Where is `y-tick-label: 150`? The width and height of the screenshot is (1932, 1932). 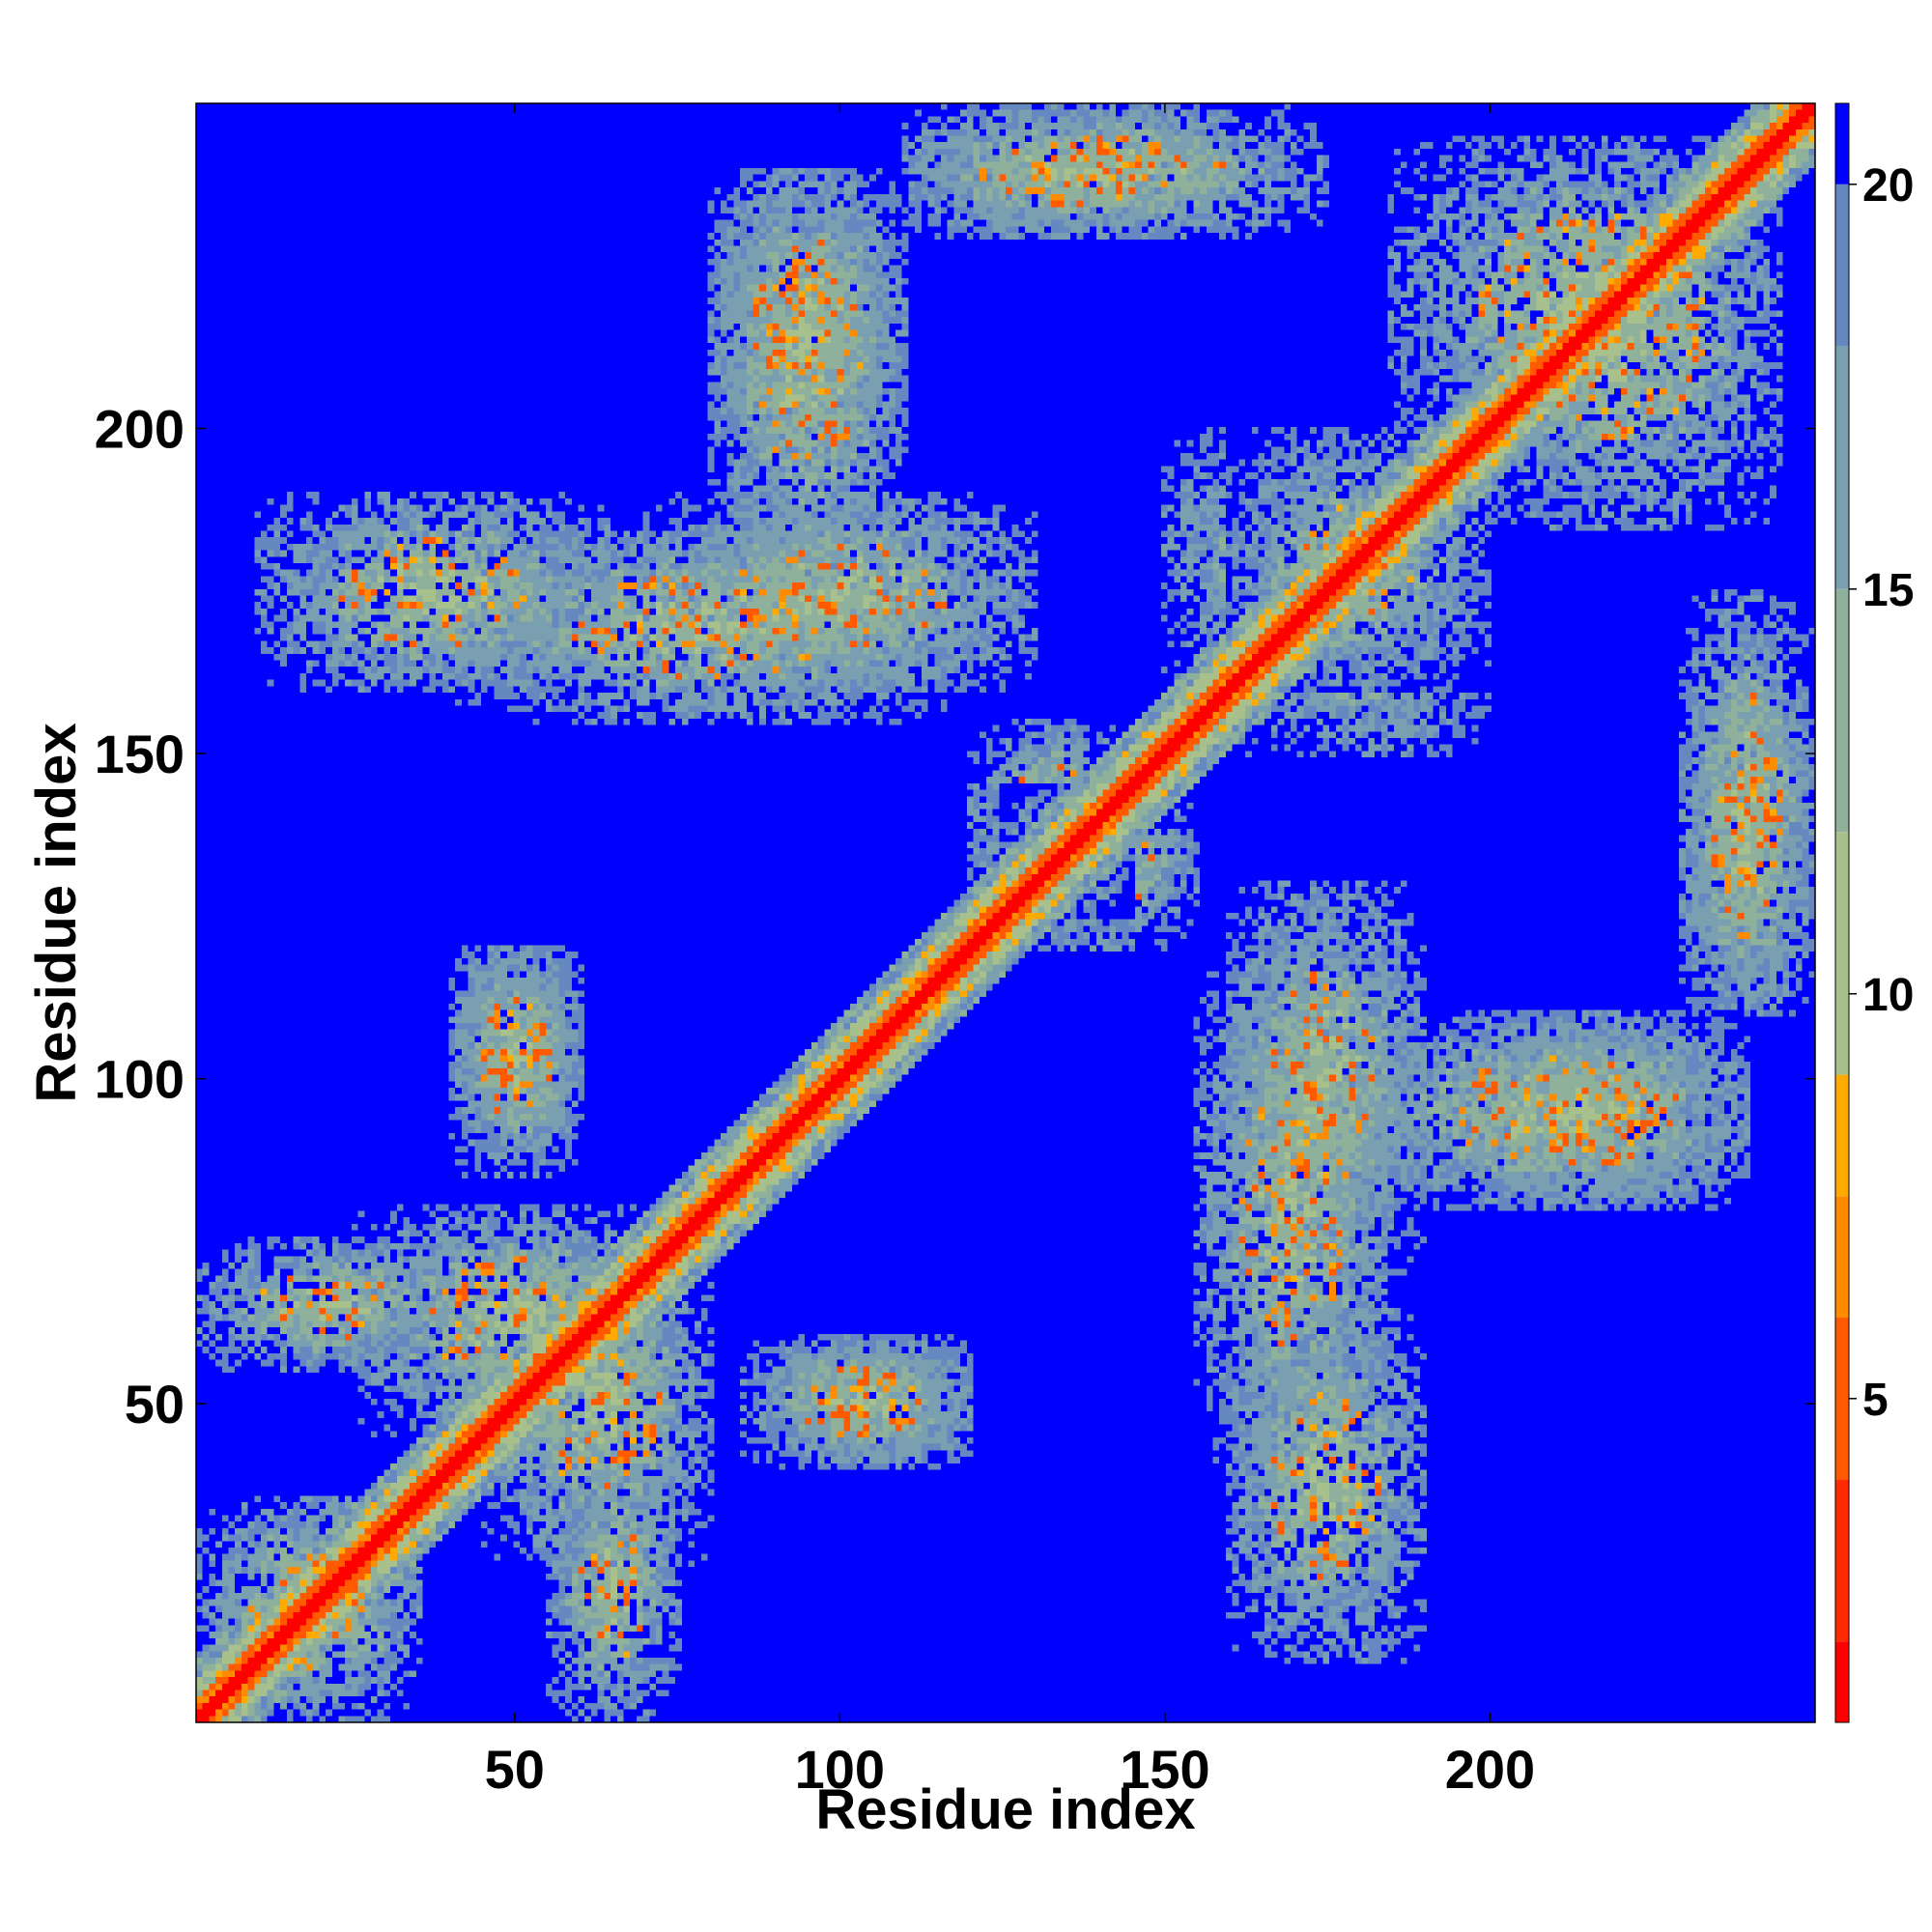 y-tick-label: 150 is located at coordinates (140, 754).